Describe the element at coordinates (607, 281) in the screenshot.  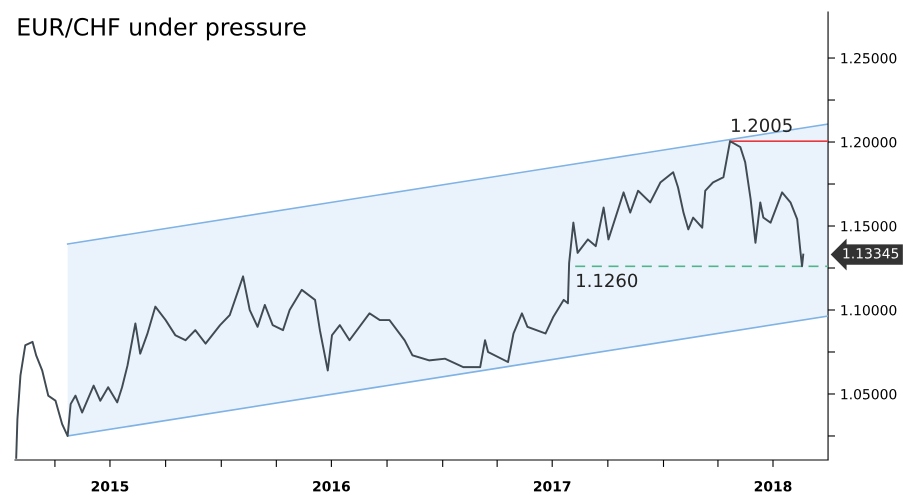
I see `annotation: 1.1260` at that location.